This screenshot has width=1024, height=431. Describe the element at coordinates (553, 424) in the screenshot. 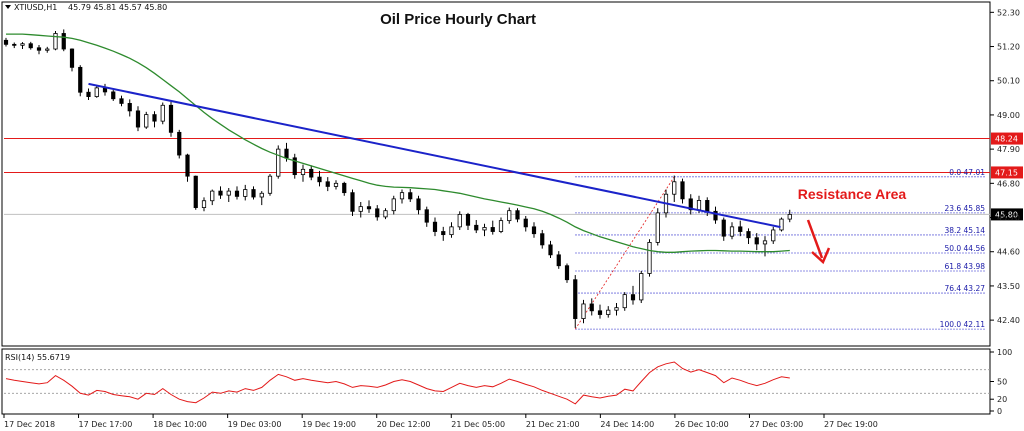

I see `x-tick-label: 21 Dec 21:00` at that location.